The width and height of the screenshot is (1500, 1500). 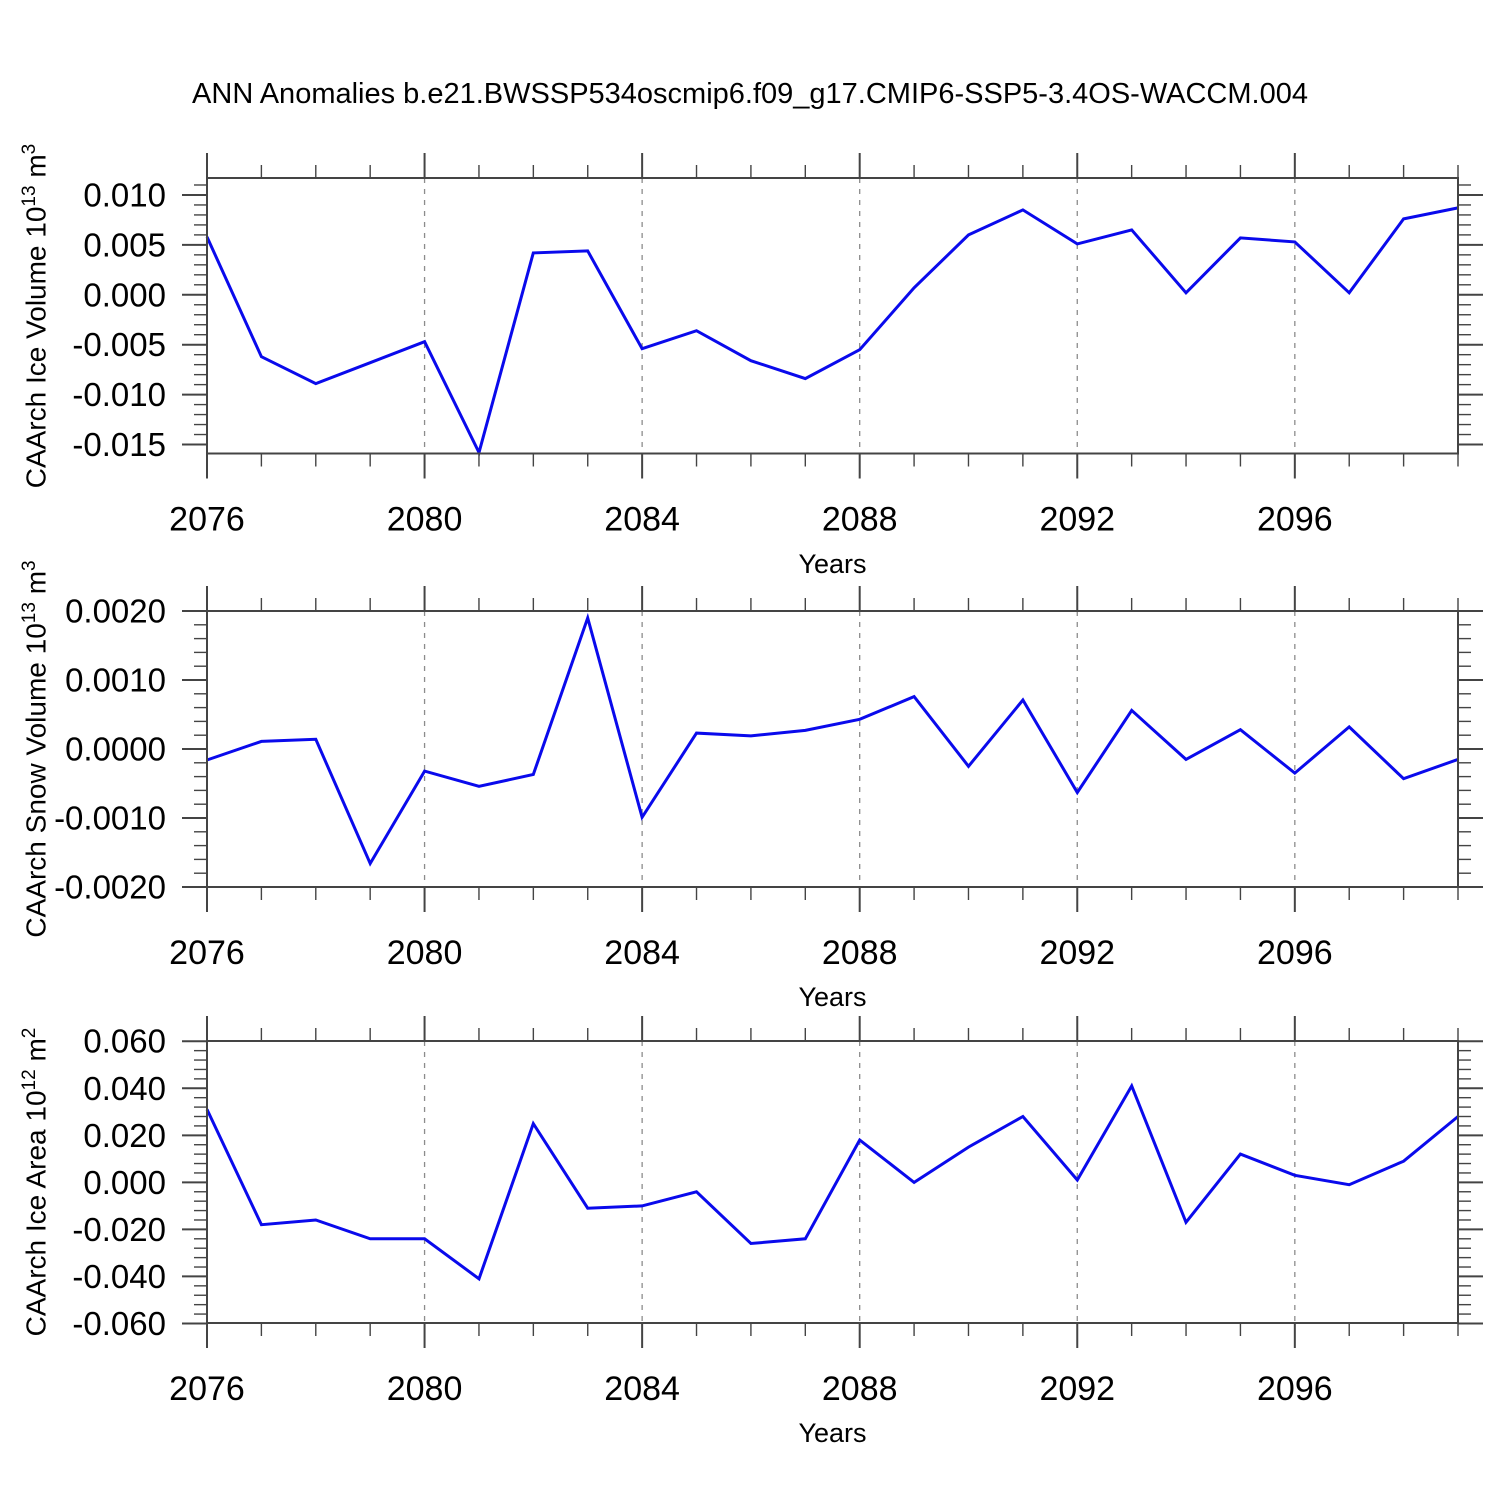 What do you see at coordinates (29, 1033) in the screenshot?
I see `y-axis-label-unit-exponent: 2` at bounding box center [29, 1033].